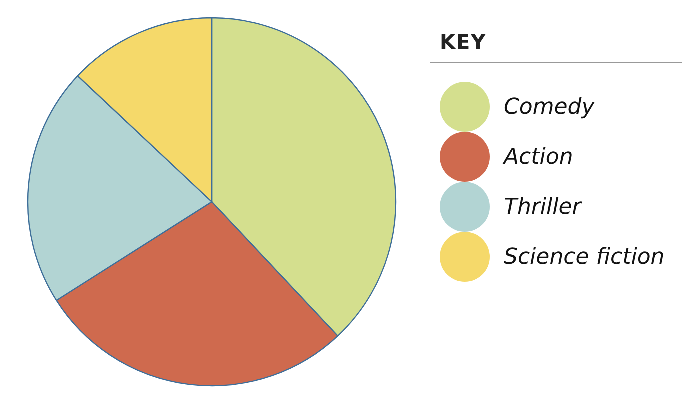 The height and width of the screenshot is (397, 692). I want to click on legend-title: KEY, so click(556, 46).